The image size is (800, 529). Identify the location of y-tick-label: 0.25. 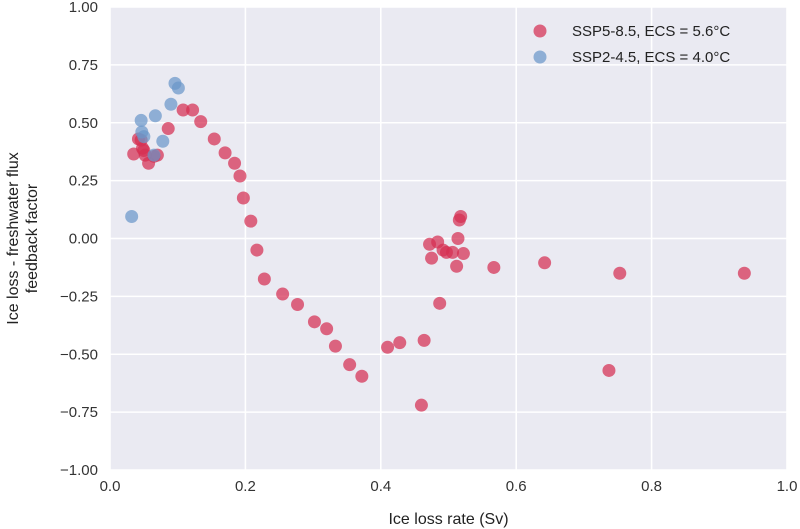
(83, 181).